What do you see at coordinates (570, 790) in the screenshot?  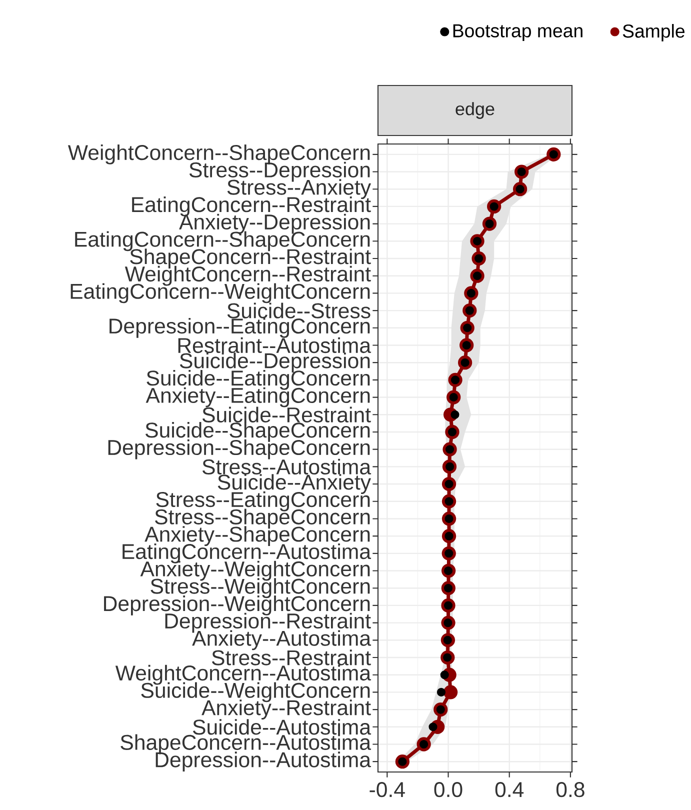 I see `x-tick-label: 0.8` at bounding box center [570, 790].